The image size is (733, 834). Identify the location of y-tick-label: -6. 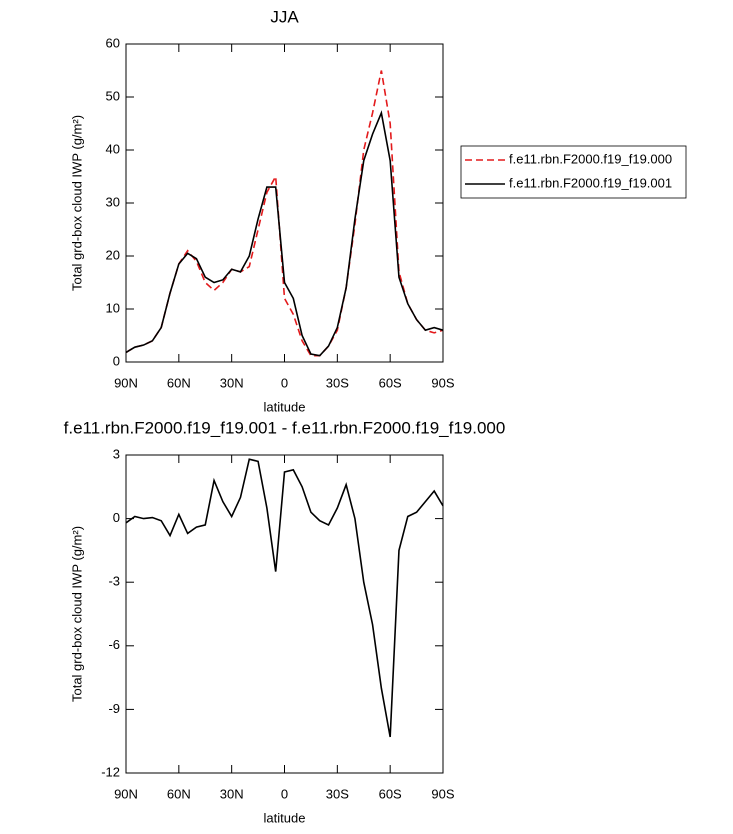
(114, 644).